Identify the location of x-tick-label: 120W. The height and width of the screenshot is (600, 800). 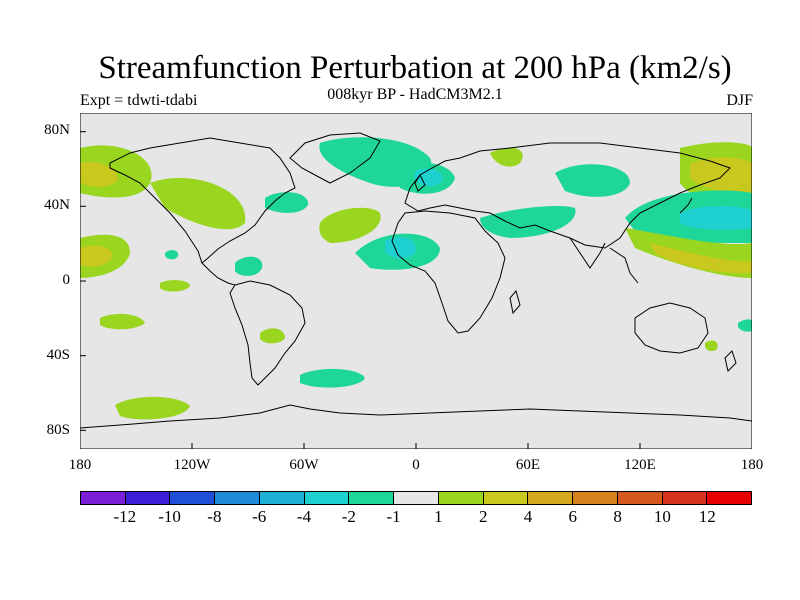
(192, 465).